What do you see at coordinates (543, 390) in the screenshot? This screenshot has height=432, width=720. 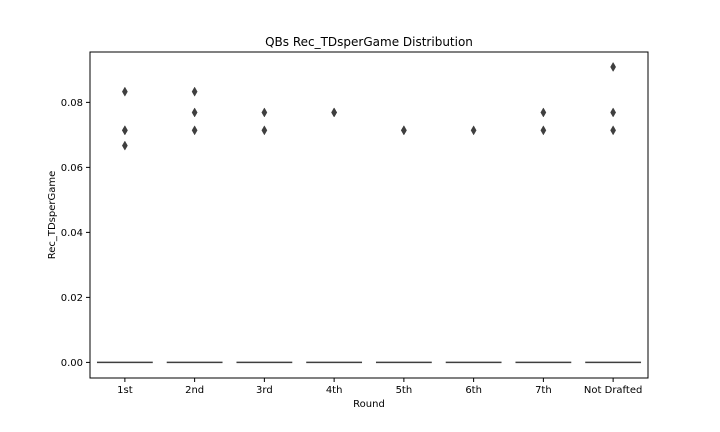 I see `x-tick-label: 7th` at bounding box center [543, 390].